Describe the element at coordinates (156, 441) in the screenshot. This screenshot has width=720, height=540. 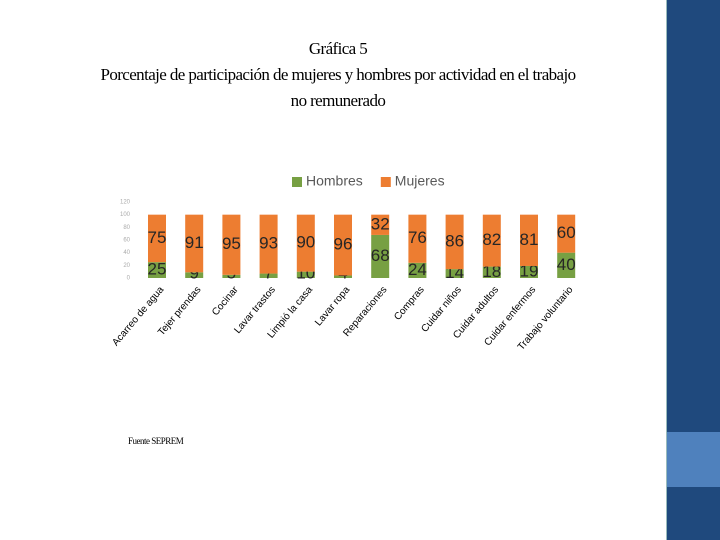
I see `source: Fuente SEPREM` at that location.